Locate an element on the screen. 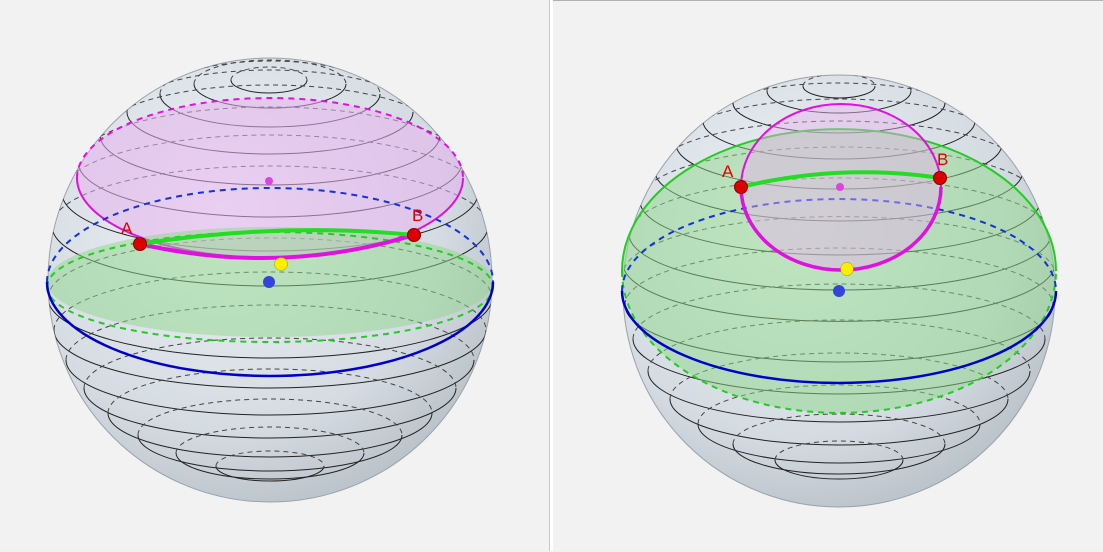 The height and width of the screenshot is (552, 1103). panel-divider is located at coordinates (551, 275).